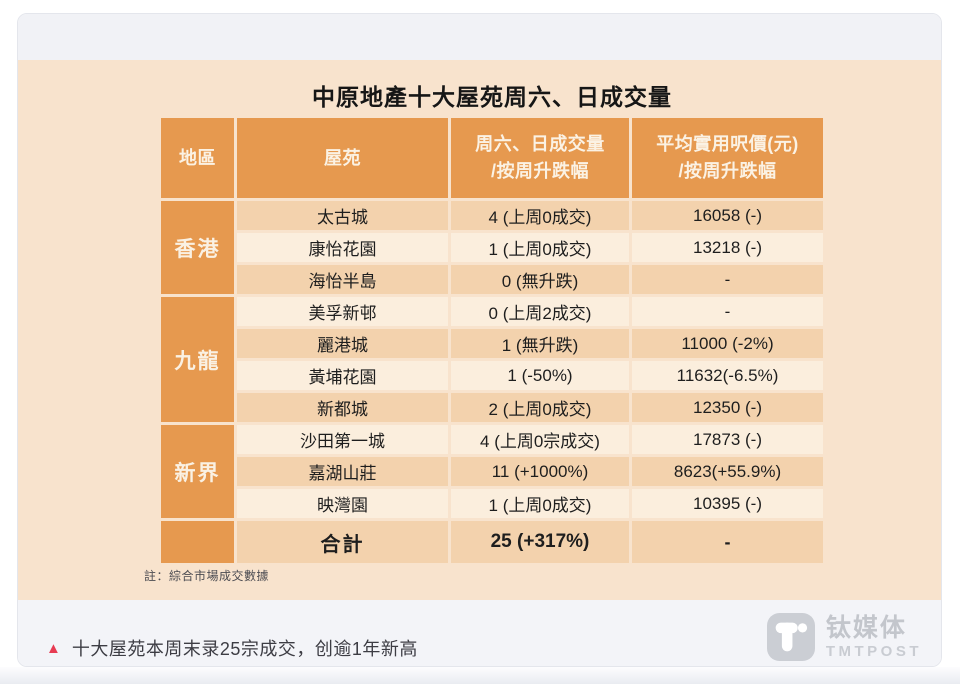  I want to click on price-cell: 10395 (-), so click(727, 503).